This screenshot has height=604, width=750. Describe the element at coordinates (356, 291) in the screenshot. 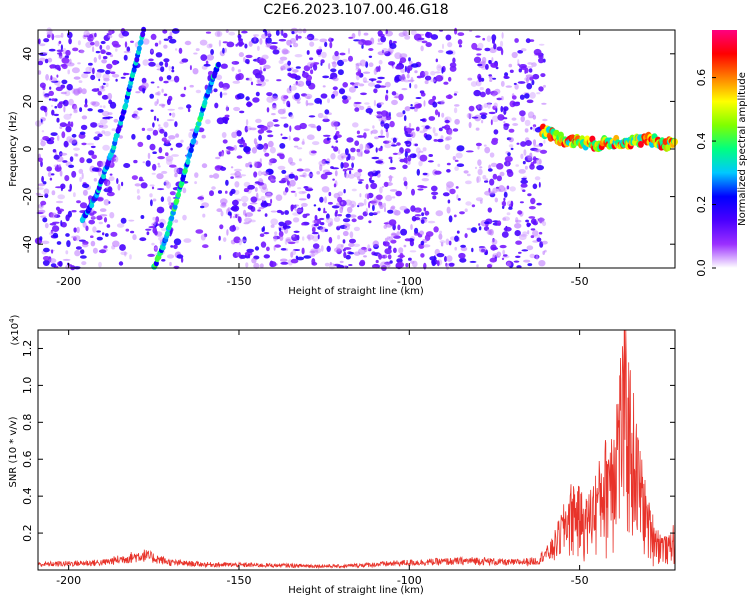

I see `heatmap-x-label: Height of straight line (km)` at that location.